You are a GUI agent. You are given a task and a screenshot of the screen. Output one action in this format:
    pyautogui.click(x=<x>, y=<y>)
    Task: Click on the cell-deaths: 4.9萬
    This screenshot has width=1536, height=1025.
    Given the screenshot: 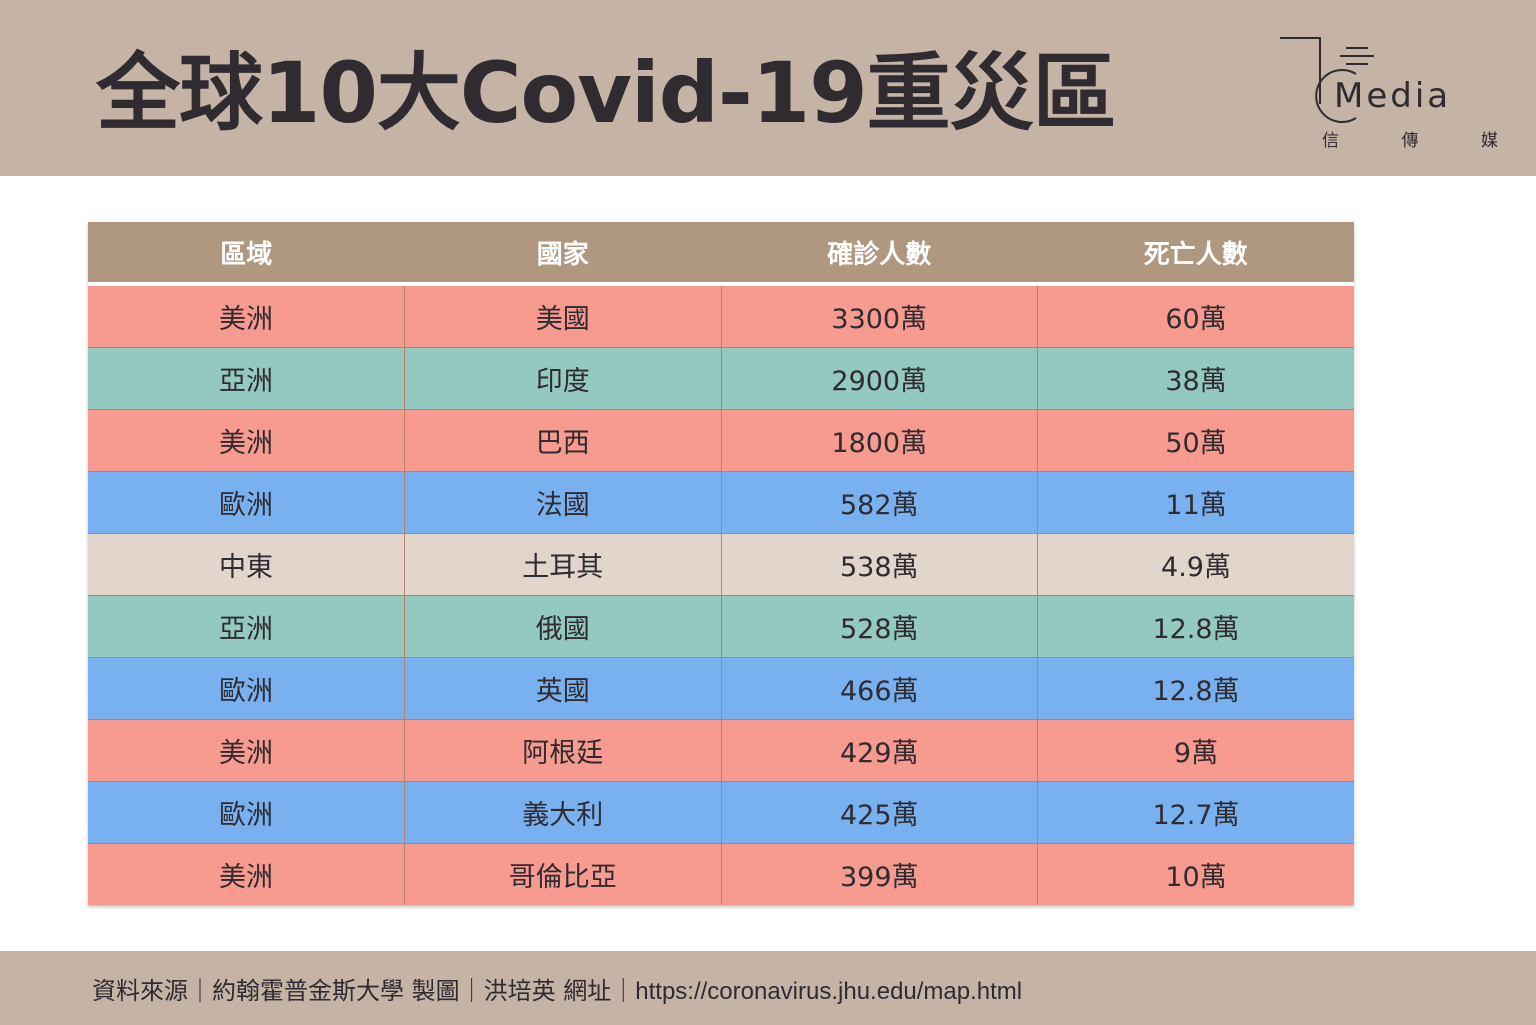 What is the action you would take?
    pyautogui.click(x=1195, y=564)
    